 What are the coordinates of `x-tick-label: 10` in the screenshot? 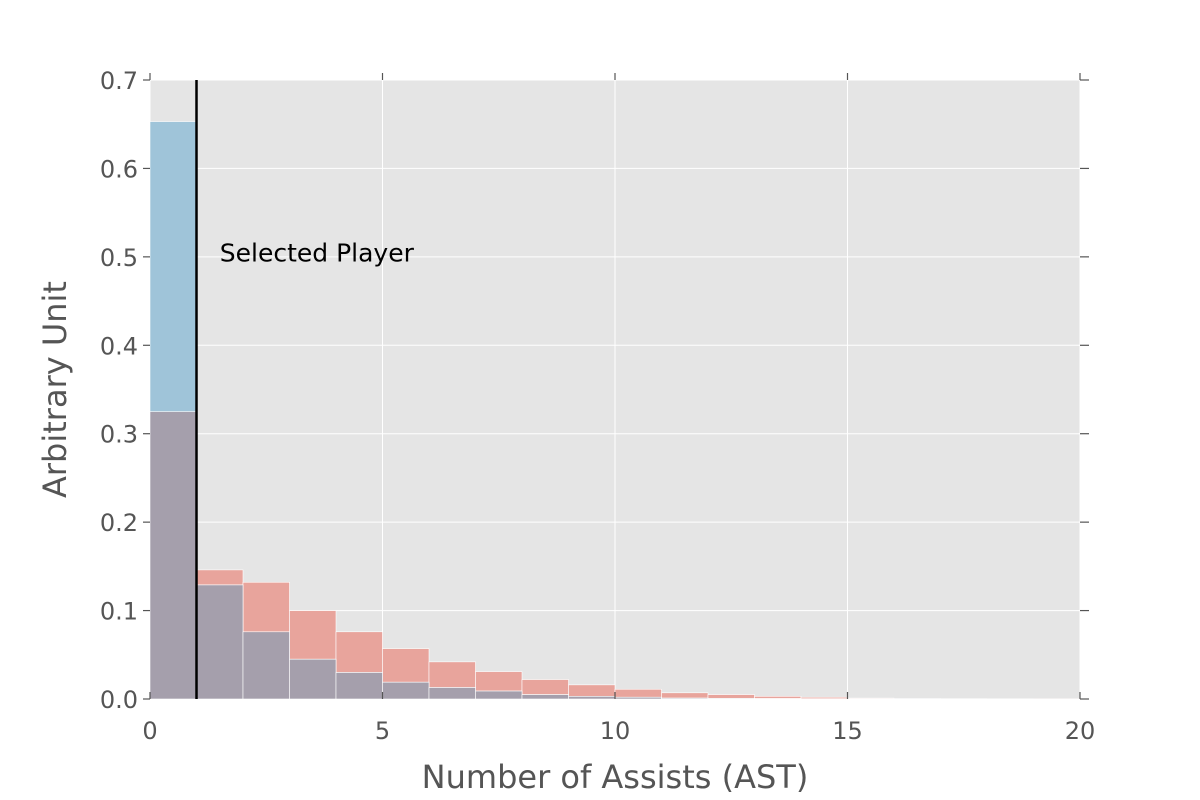 It's located at (615, 731).